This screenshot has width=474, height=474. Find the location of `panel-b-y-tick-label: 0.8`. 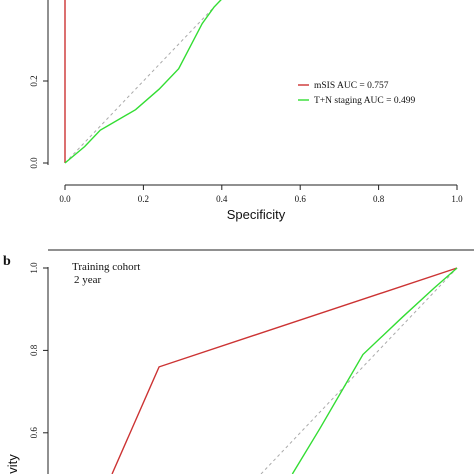

panel-b-y-tick-label: 0.8 is located at coordinates (34, 350).